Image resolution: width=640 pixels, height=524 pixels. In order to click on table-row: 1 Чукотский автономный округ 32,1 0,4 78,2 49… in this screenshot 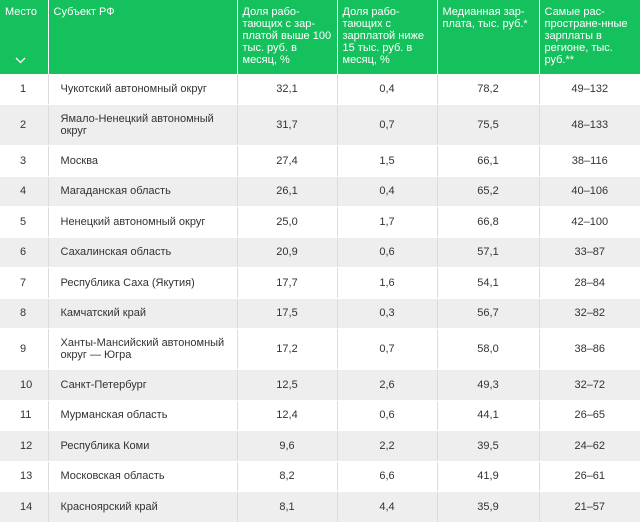, I will do `click(320, 89)`.